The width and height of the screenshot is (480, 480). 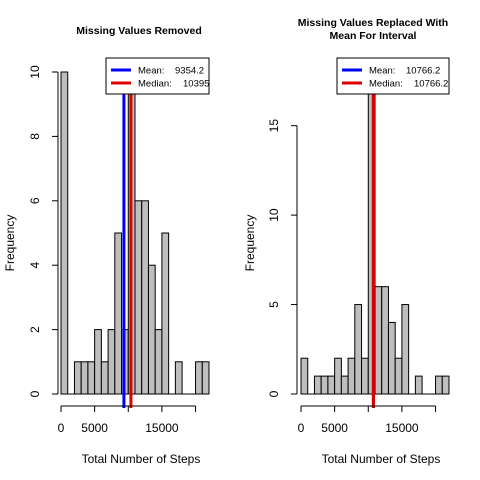 I want to click on chart2-x-axis-title: Total Number of Steps, so click(x=381, y=459).